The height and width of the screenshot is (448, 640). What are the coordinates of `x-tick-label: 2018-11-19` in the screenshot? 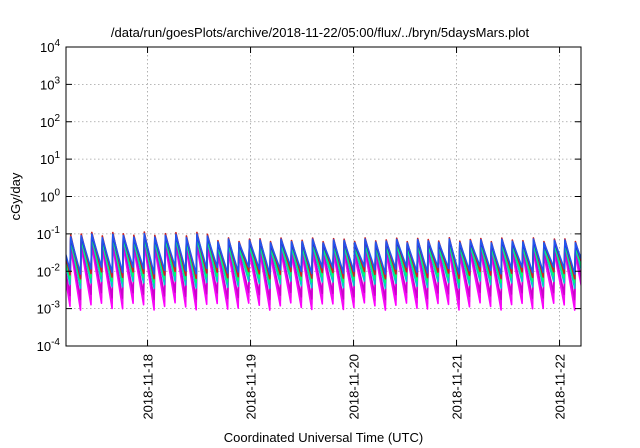 It's located at (251, 387).